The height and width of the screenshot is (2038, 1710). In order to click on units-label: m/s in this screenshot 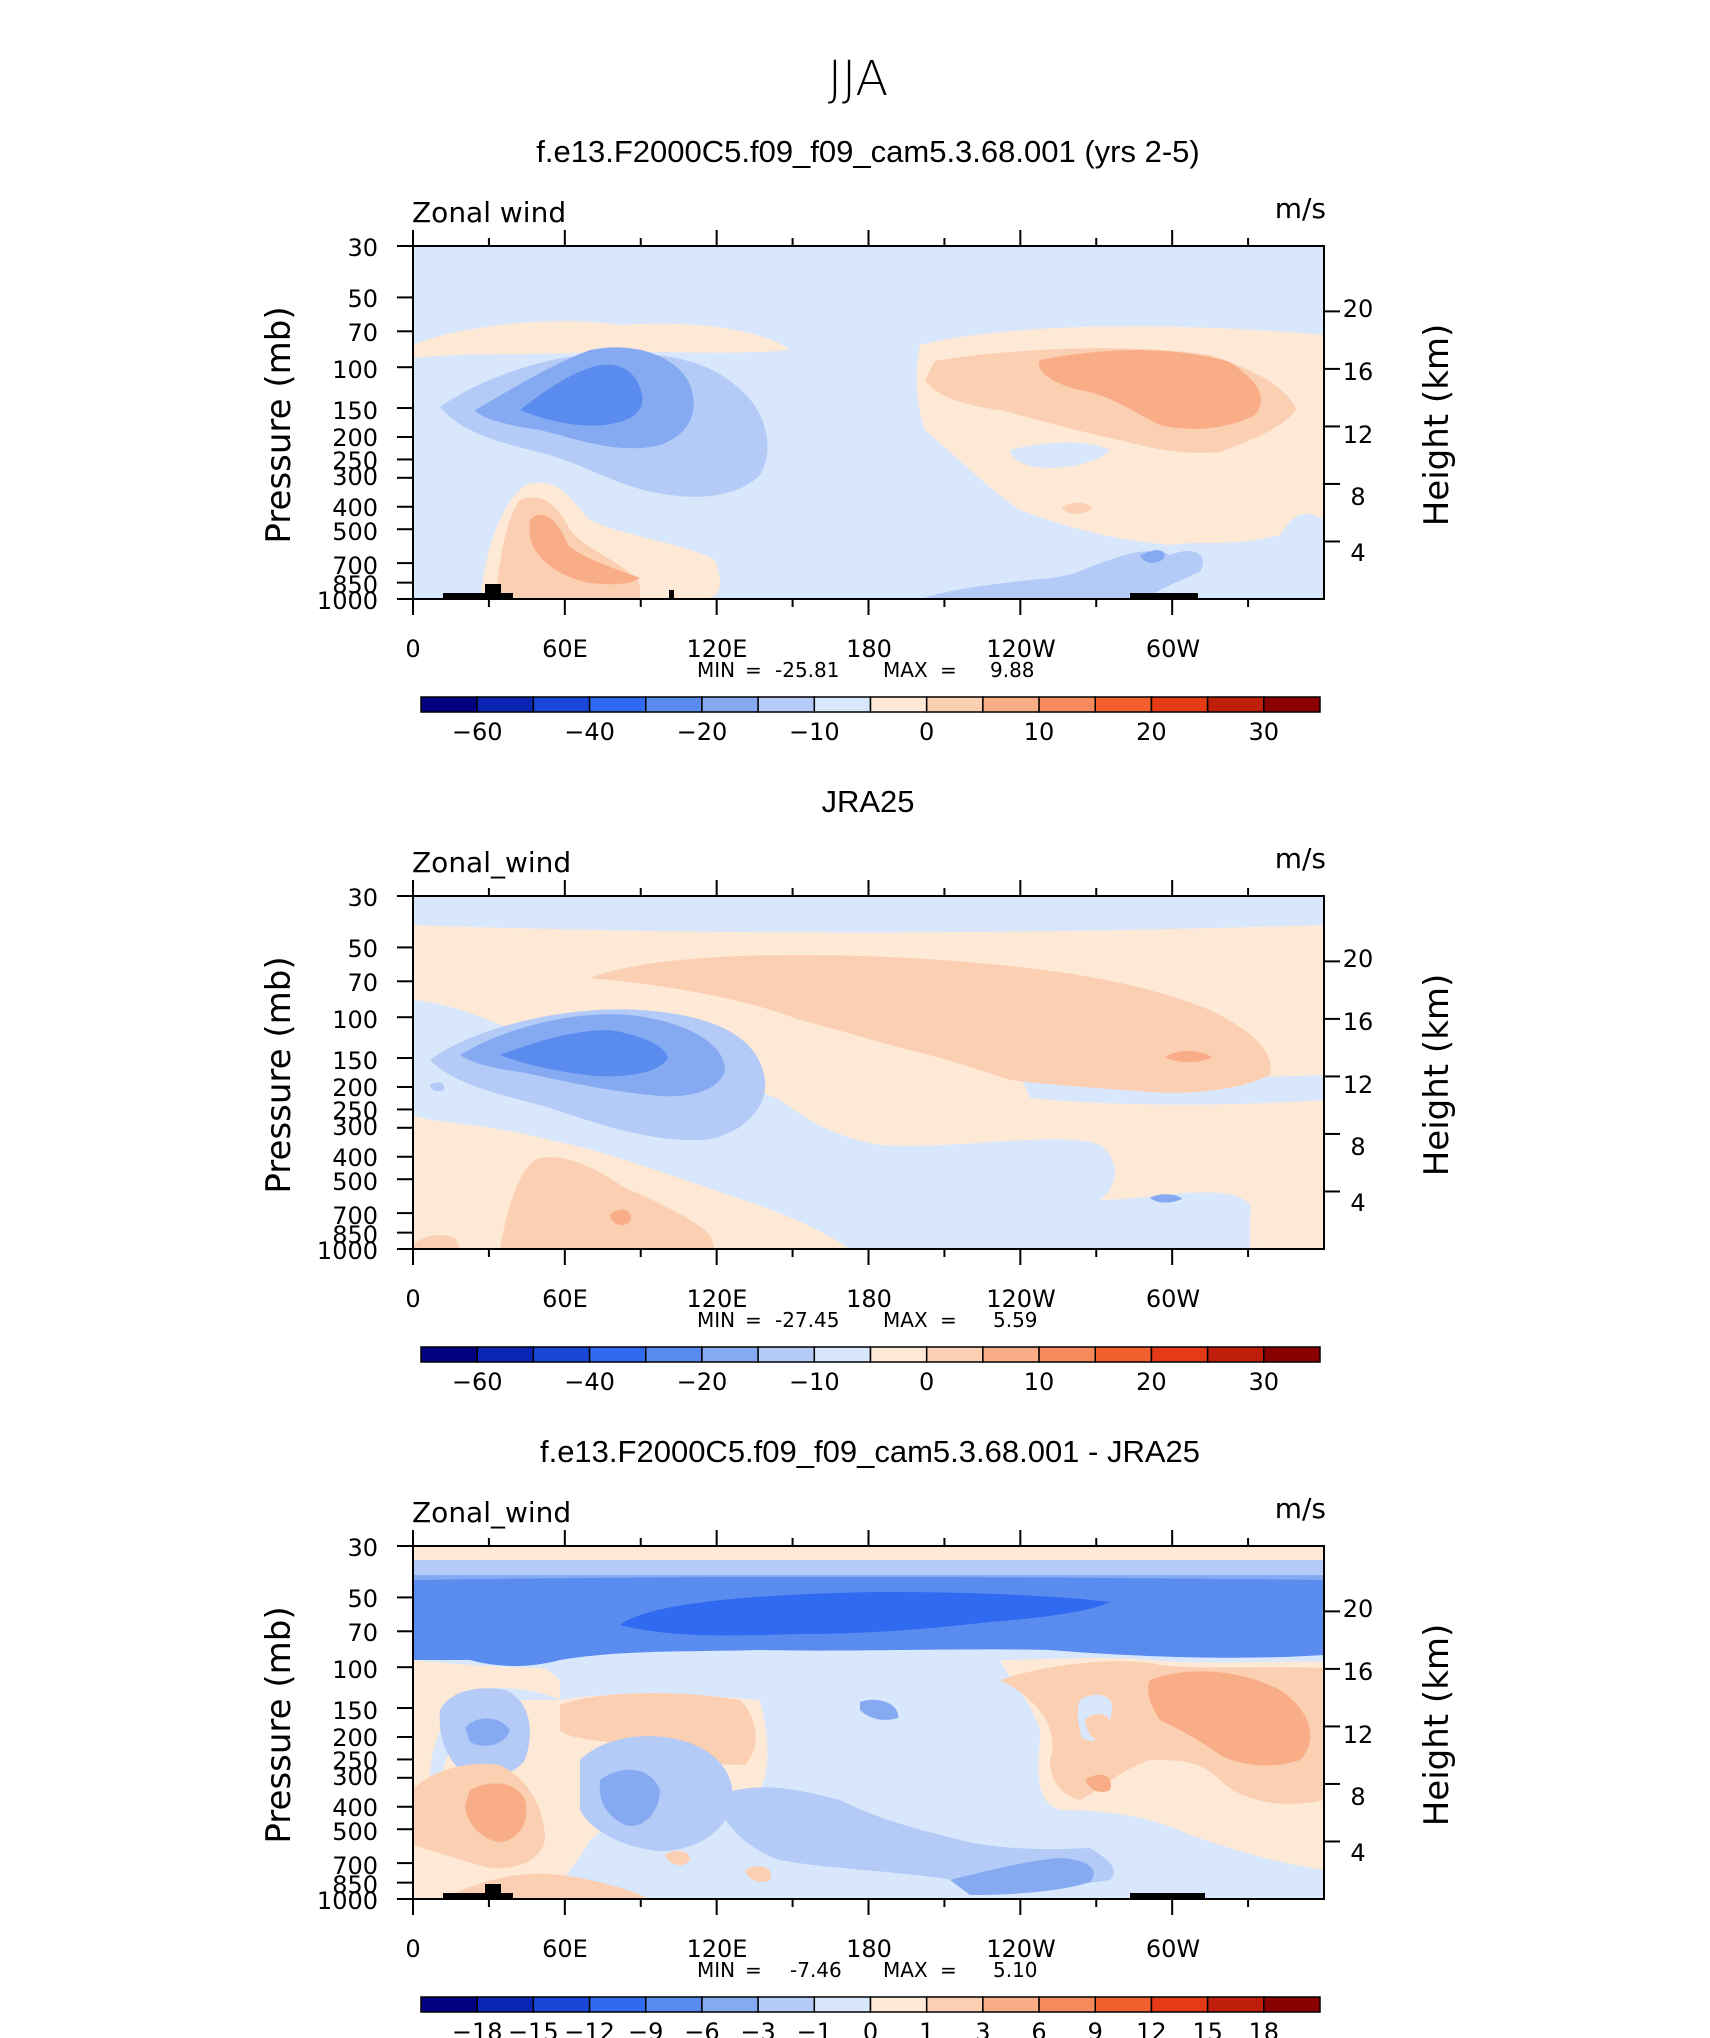, I will do `click(1300, 208)`.